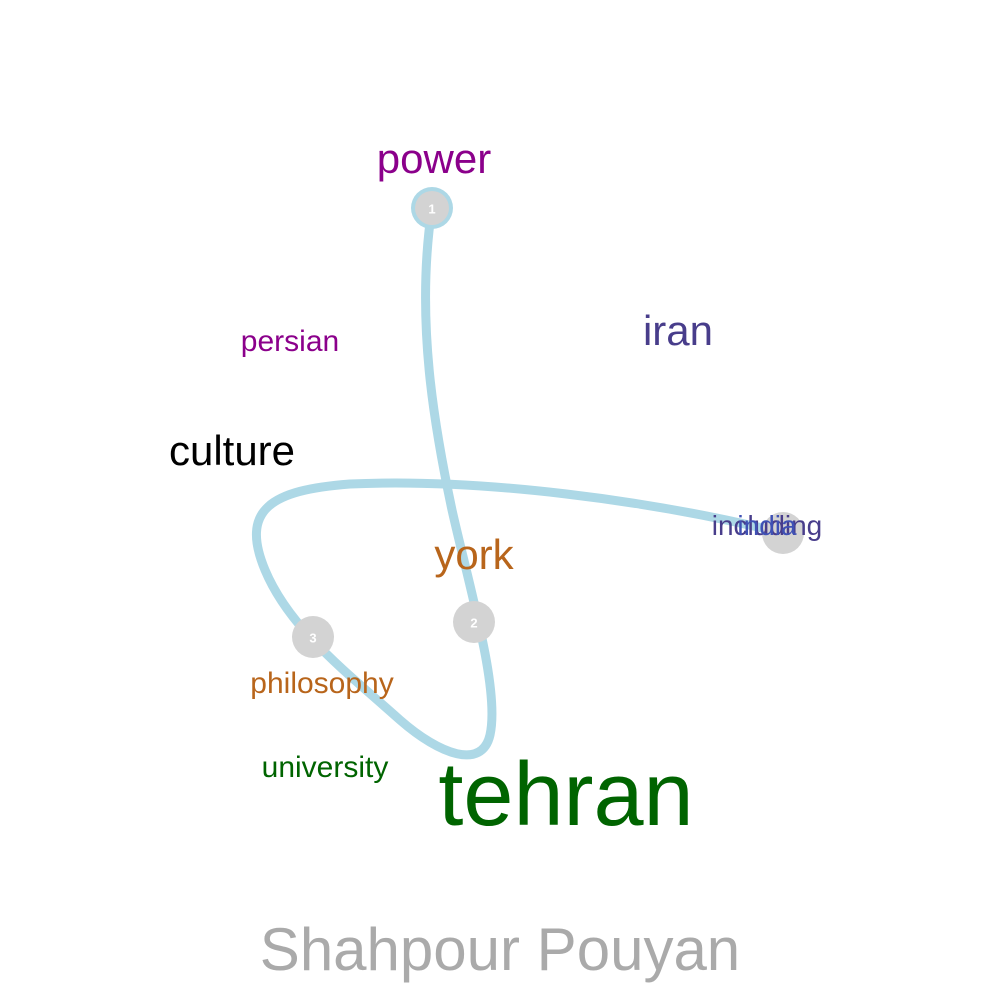 Image resolution: width=1000 pixels, height=1000 pixels. Describe the element at coordinates (565, 795) in the screenshot. I see `word-tehran: tehran` at that location.